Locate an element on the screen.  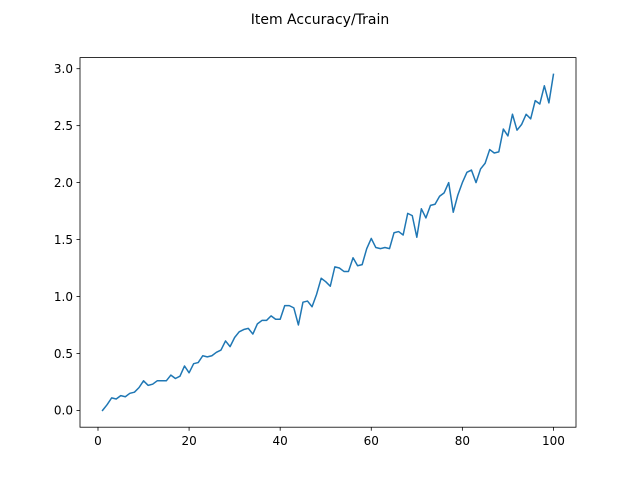
x-tick-label: 100 is located at coordinates (553, 441).